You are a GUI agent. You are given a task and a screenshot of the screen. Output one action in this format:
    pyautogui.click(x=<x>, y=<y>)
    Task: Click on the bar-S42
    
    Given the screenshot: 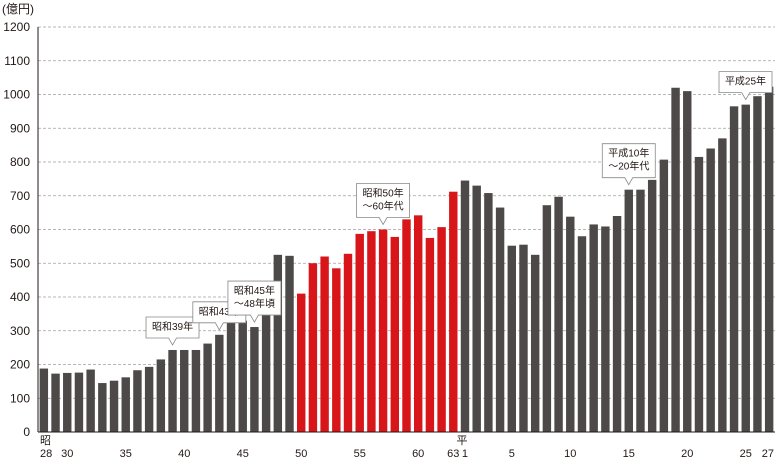 What is the action you would take?
    pyautogui.click(x=207, y=387)
    